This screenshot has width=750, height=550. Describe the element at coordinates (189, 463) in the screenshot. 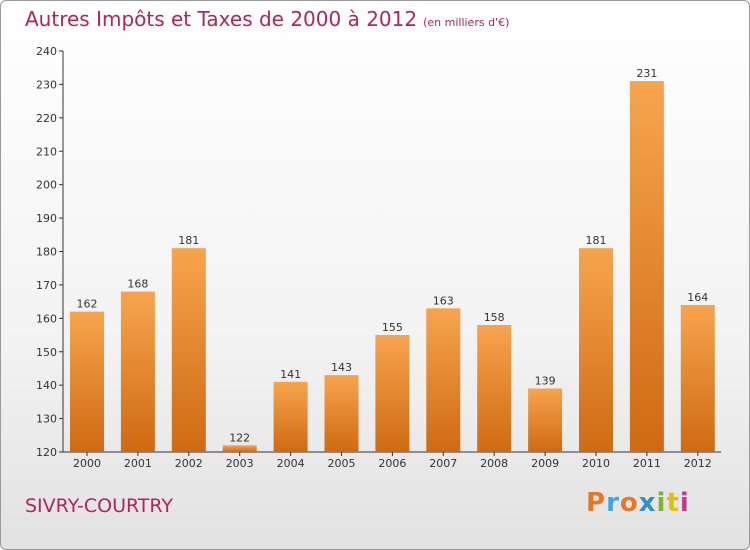

I see `x-tick-label: 2002` at that location.